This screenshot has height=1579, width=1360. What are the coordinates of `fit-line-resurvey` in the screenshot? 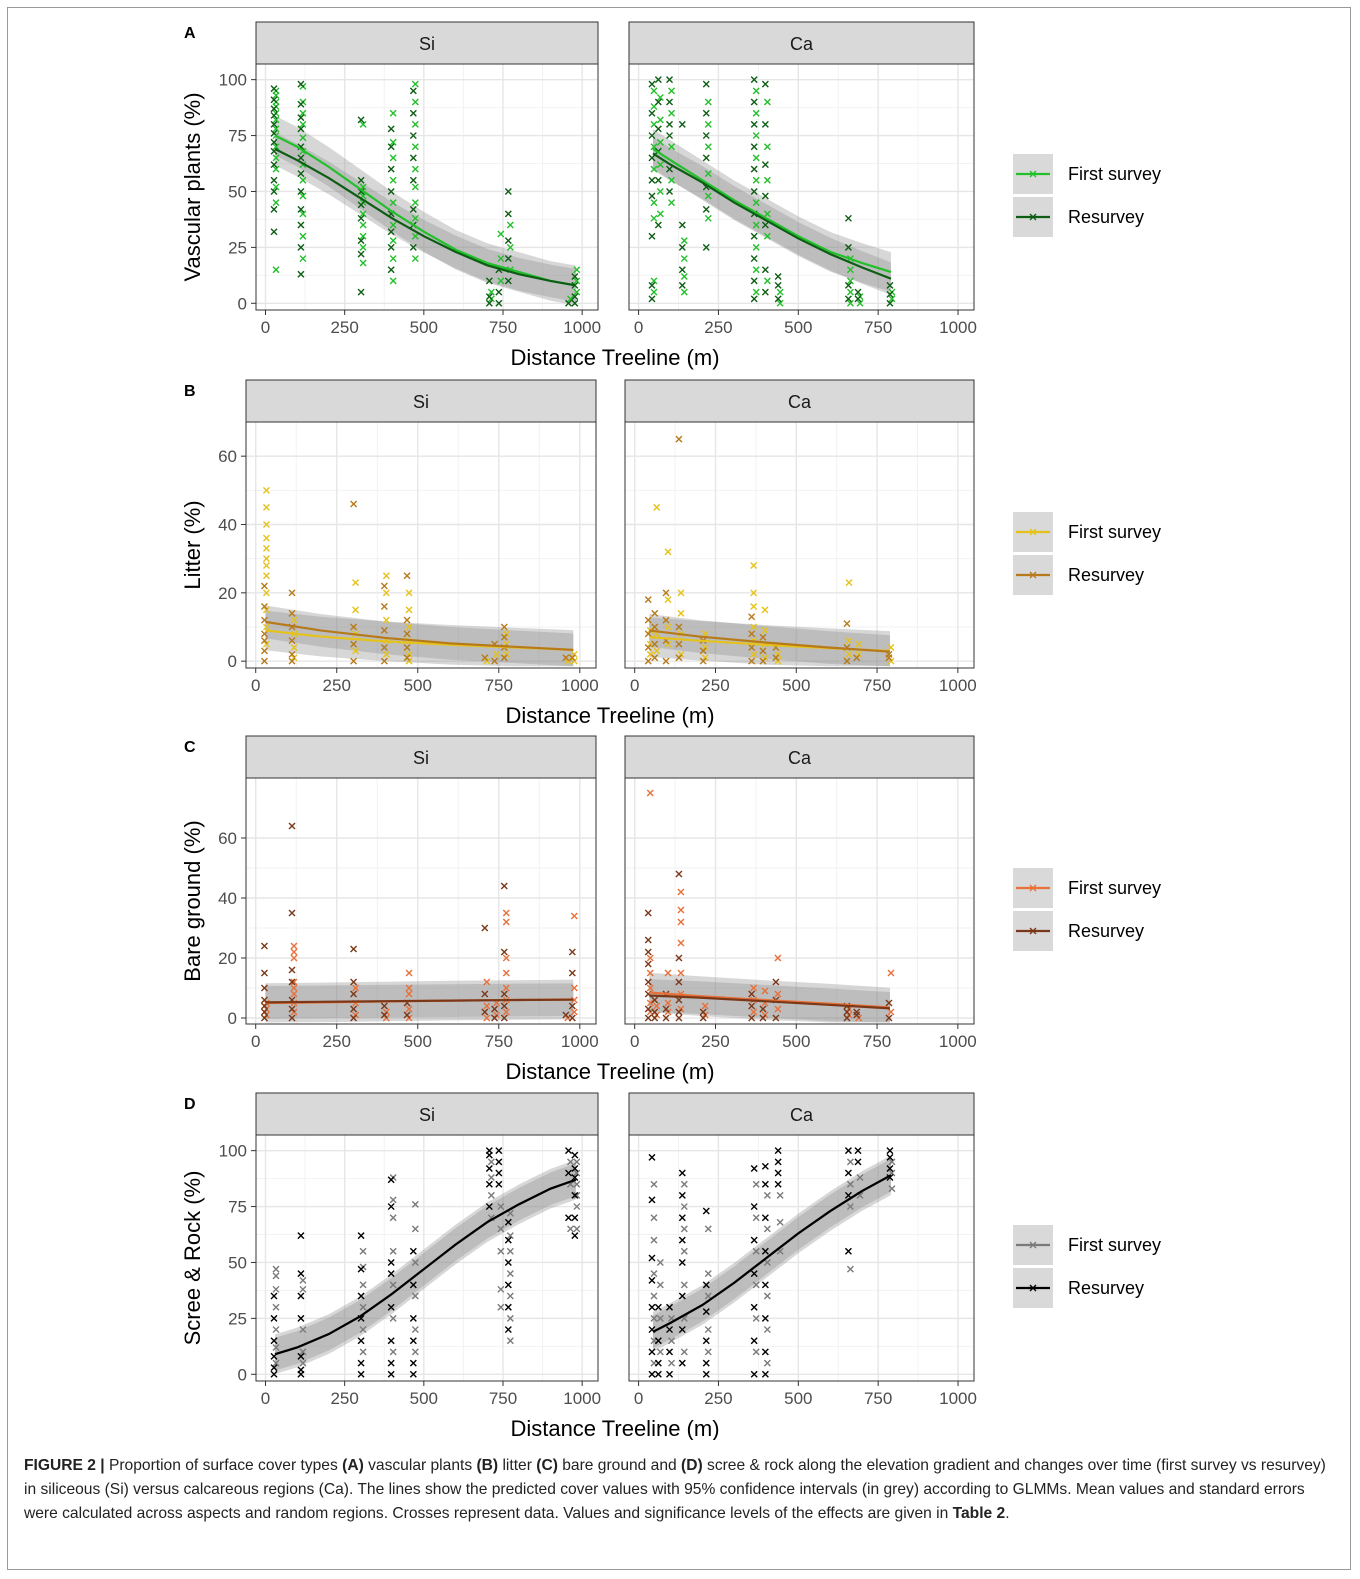 It's located at (772, 1253).